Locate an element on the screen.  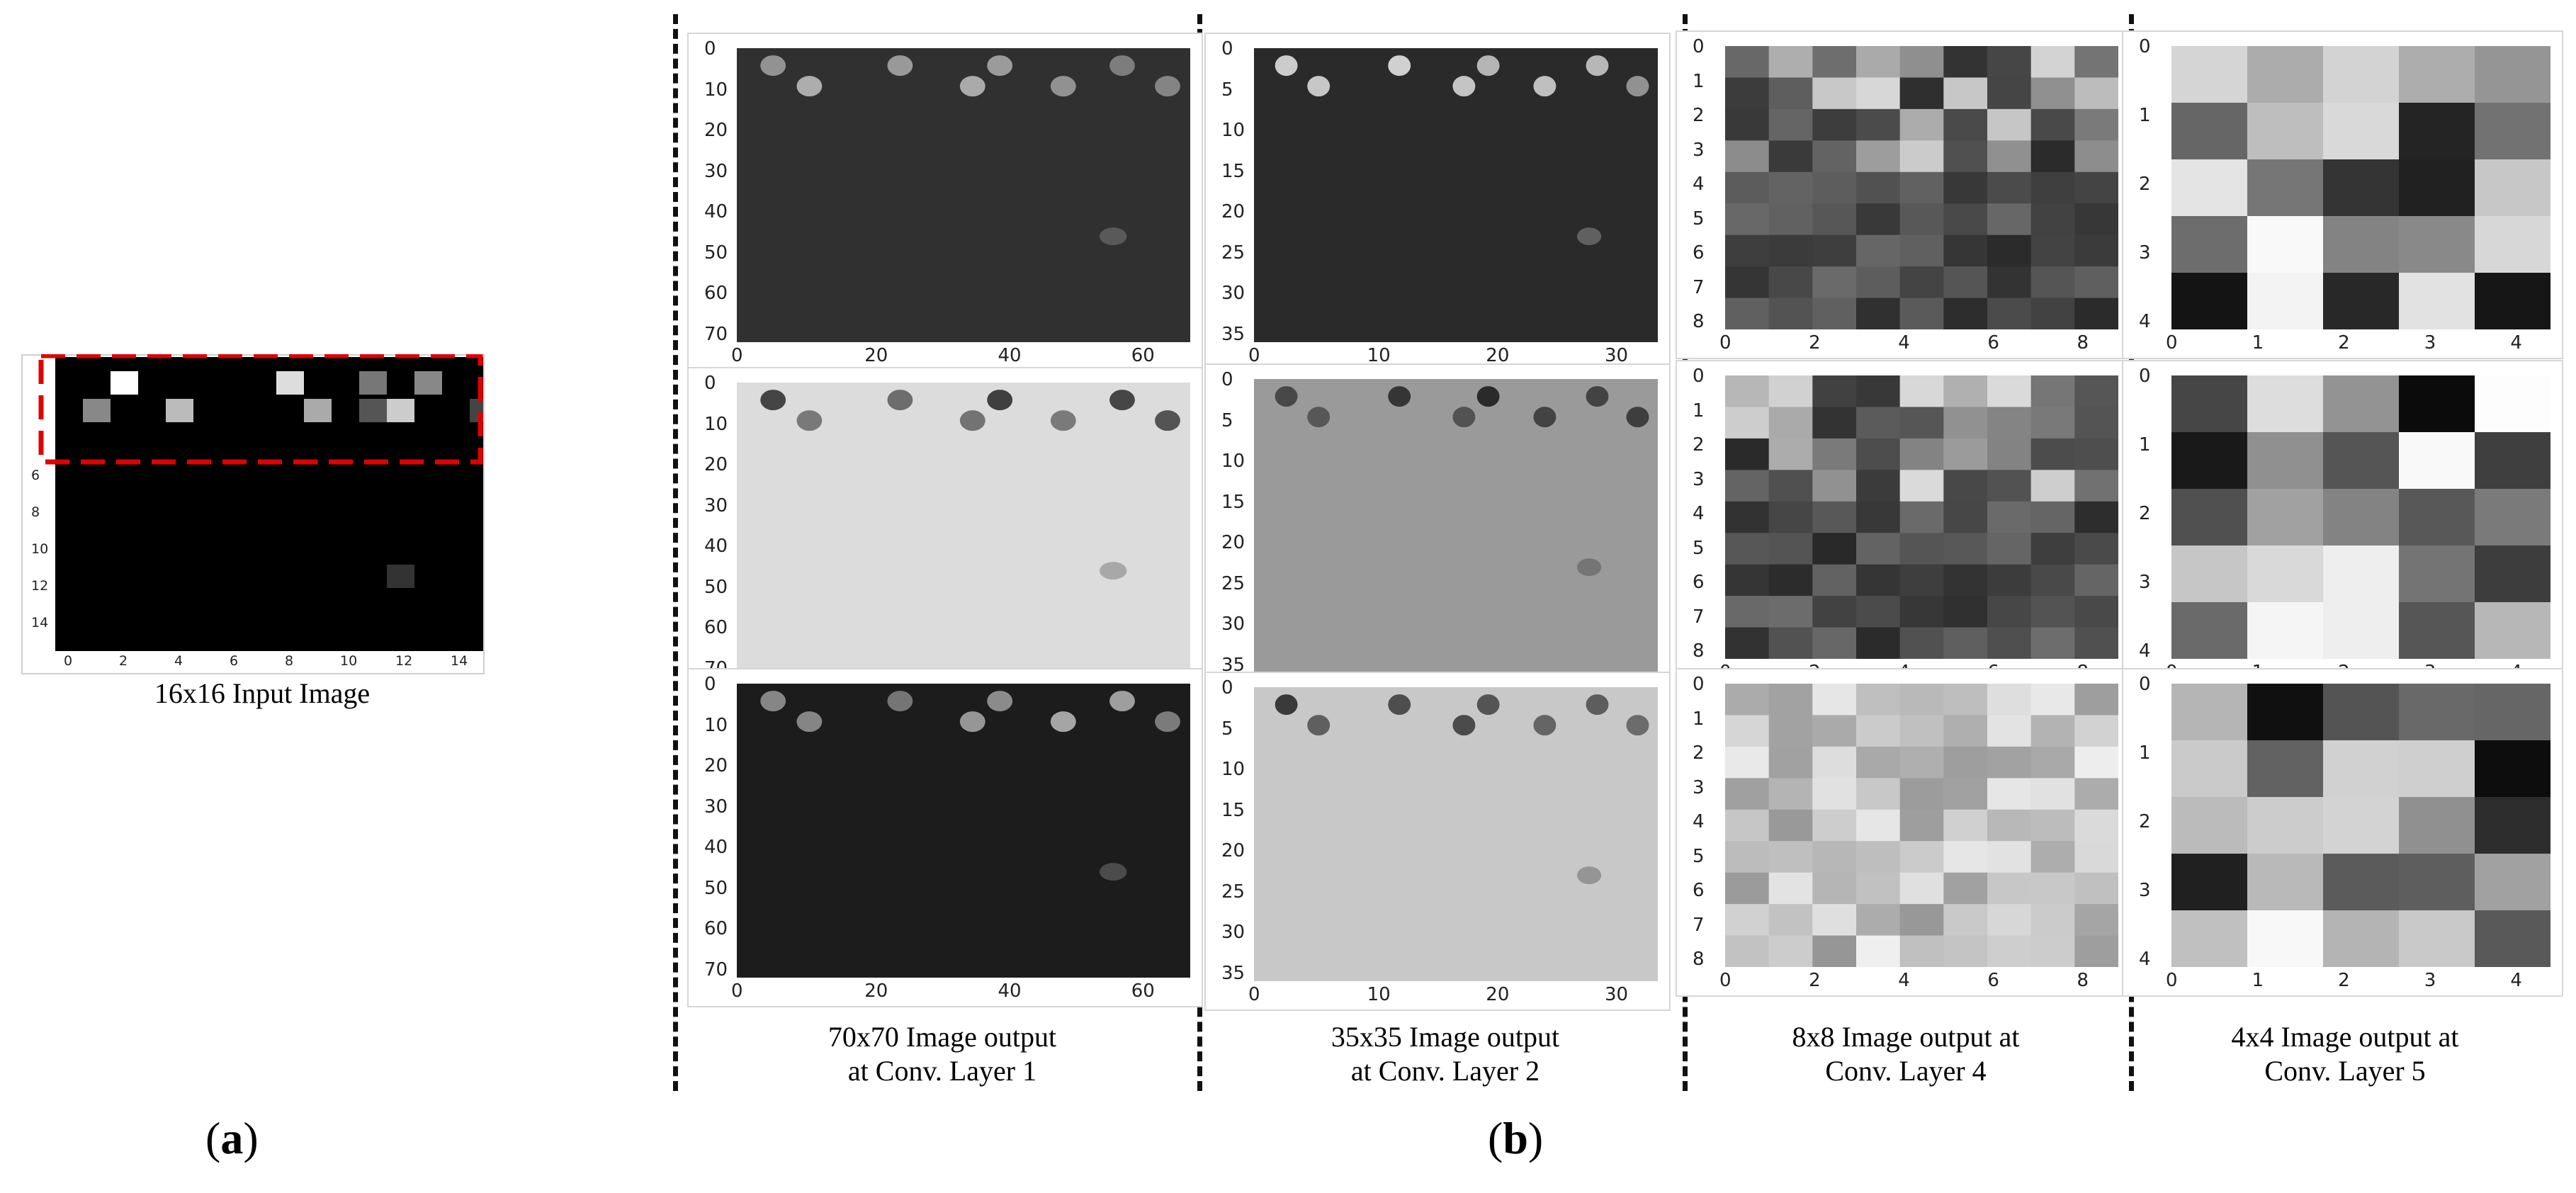
feature-map-y-tick: 70 is located at coordinates (716, 334).